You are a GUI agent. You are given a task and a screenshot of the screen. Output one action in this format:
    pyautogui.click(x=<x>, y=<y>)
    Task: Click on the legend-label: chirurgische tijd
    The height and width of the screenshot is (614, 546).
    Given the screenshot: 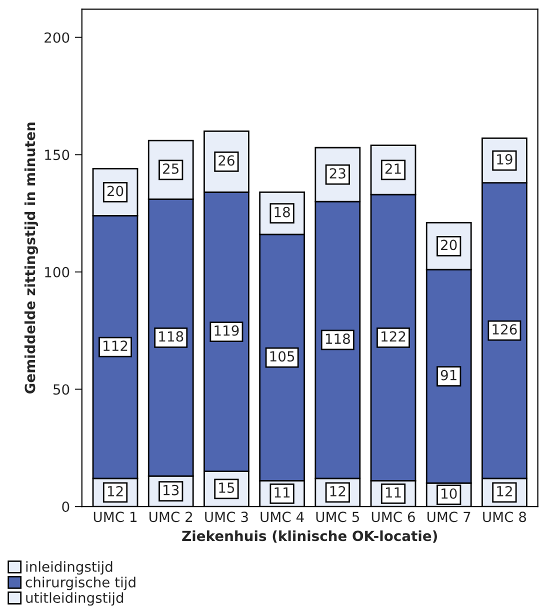 What is the action you would take?
    pyautogui.click(x=81, y=583)
    